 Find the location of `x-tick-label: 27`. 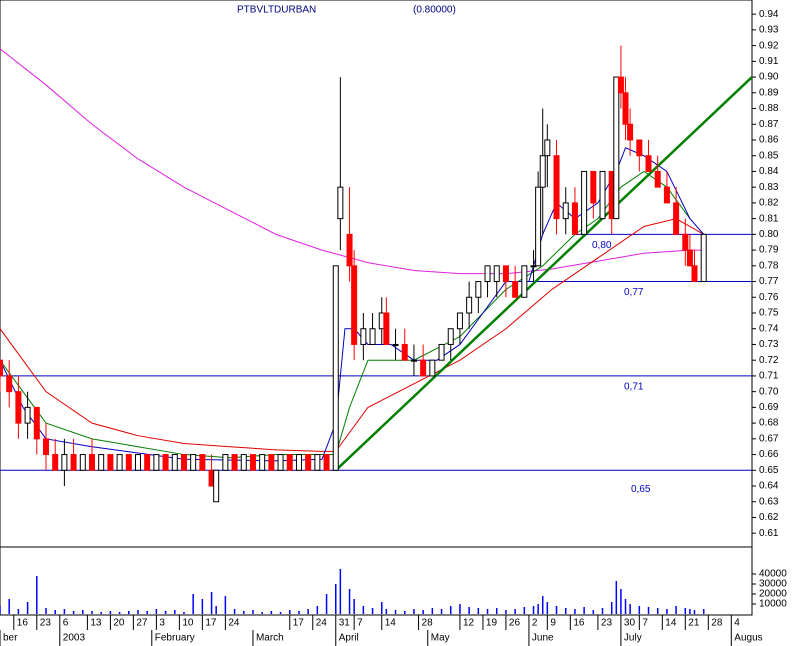

x-tick-label: 27 is located at coordinates (142, 623).